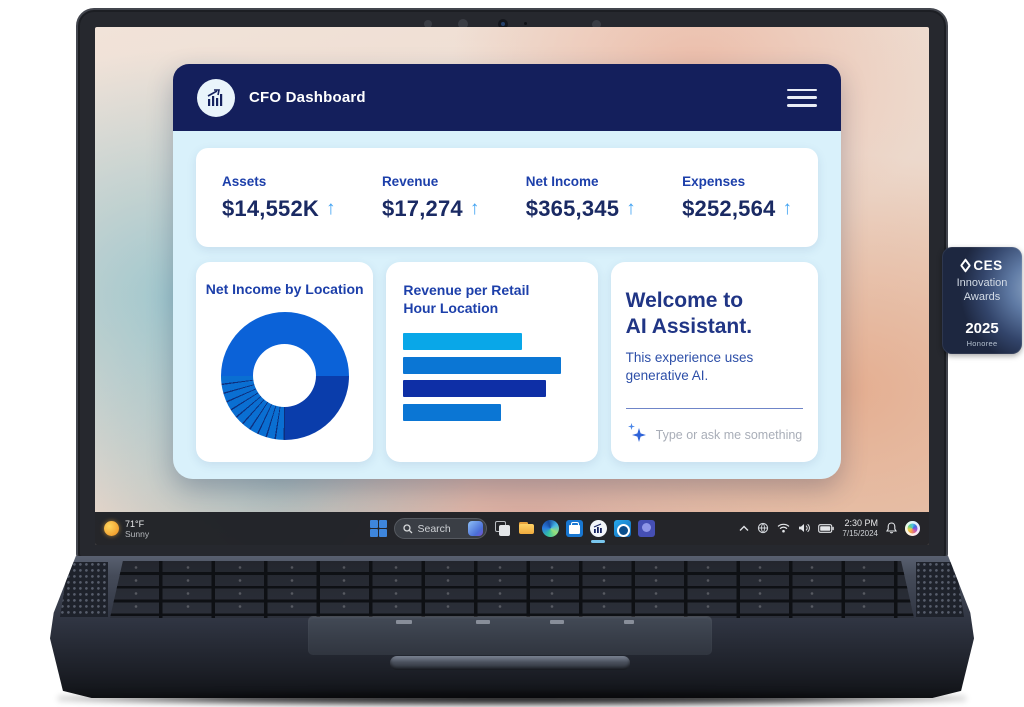 Image resolution: width=1024 pixels, height=707 pixels. What do you see at coordinates (826, 528) in the screenshot?
I see `battery-icon` at bounding box center [826, 528].